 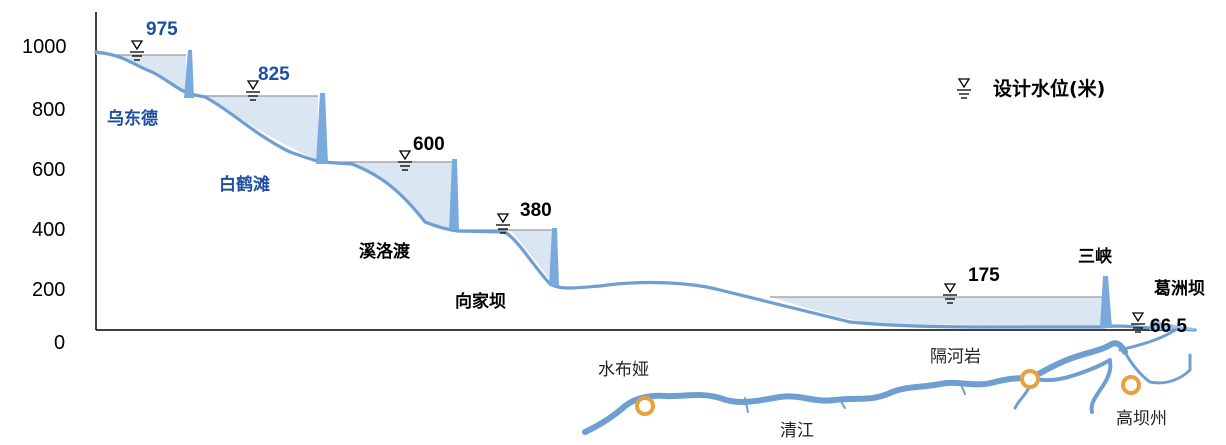 What do you see at coordinates (274, 74) in the screenshot?
I see `level-value-baihetan: 825` at bounding box center [274, 74].